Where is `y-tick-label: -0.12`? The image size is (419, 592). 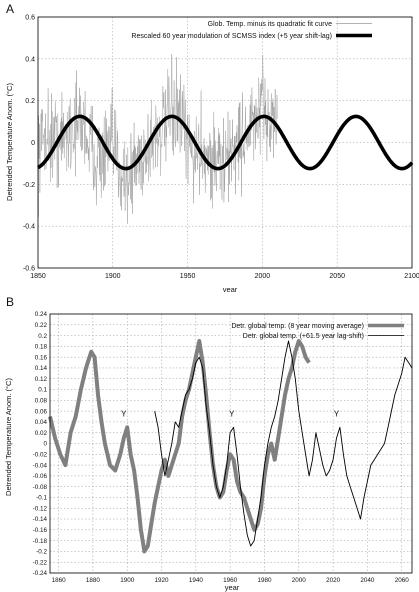
y-tick-label: -0.12 is located at coordinates (40, 508).